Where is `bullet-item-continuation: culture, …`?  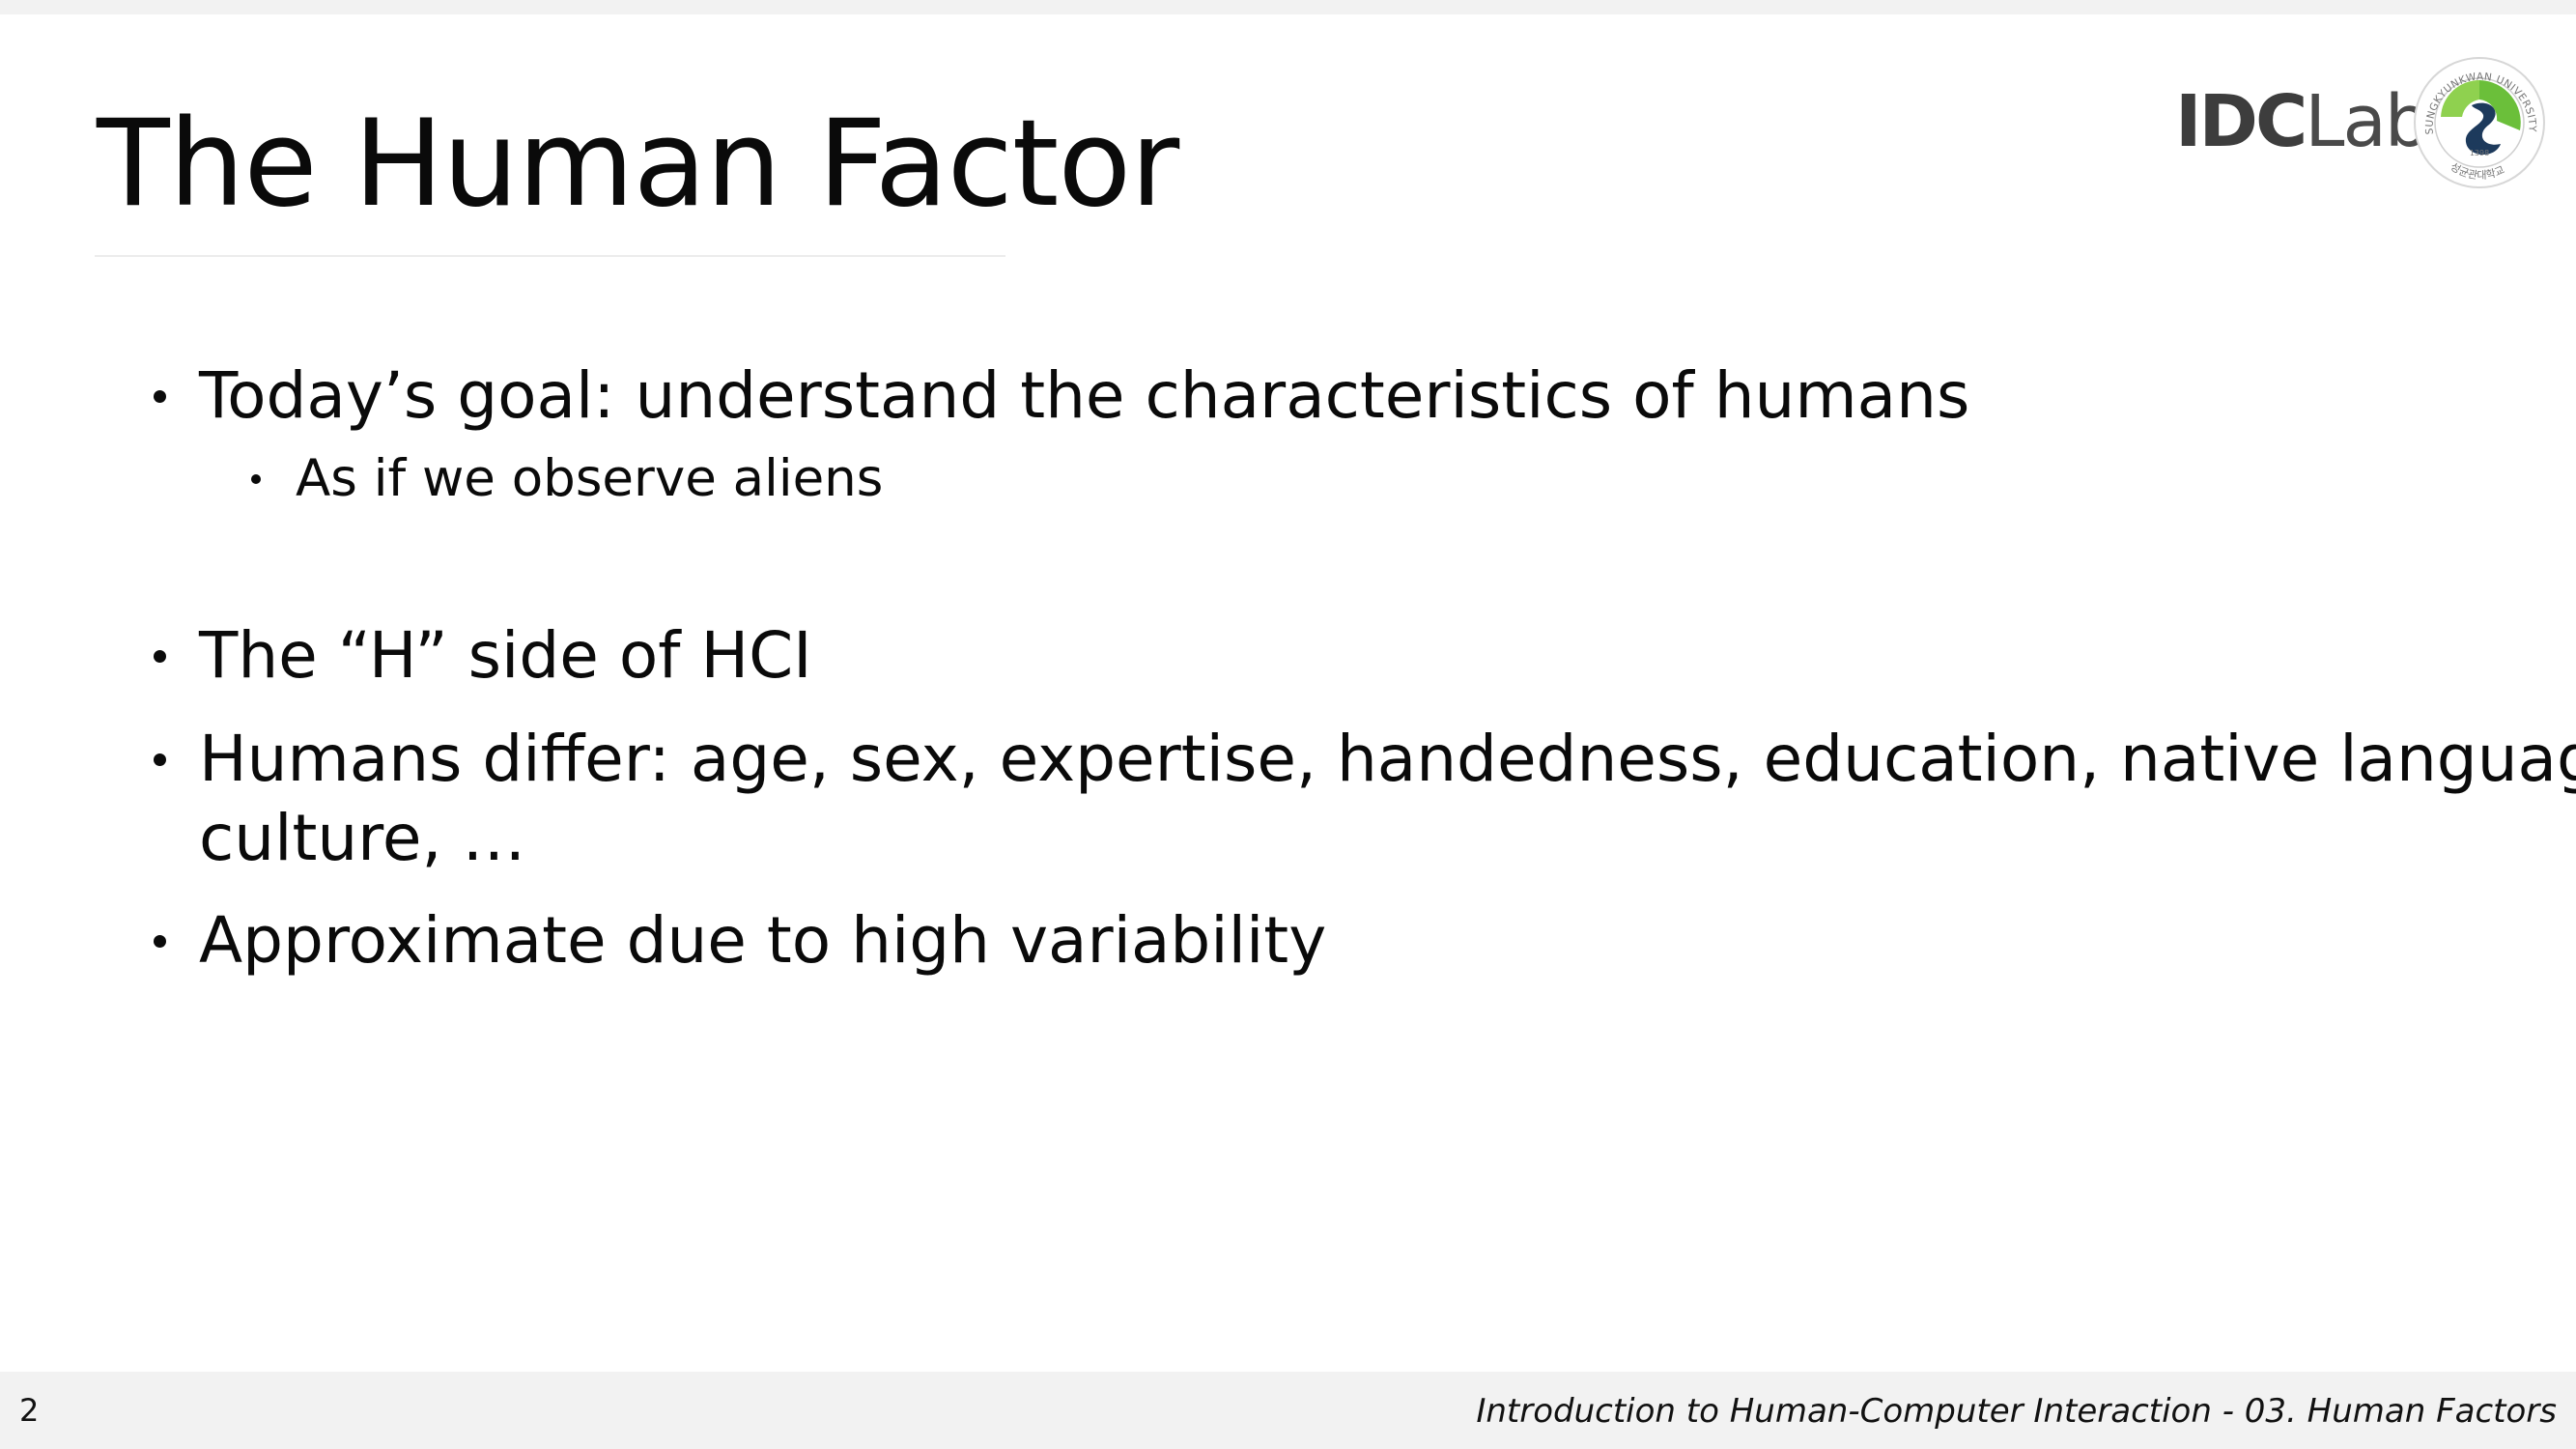 bullet-item-continuation: culture, … is located at coordinates (362, 838).